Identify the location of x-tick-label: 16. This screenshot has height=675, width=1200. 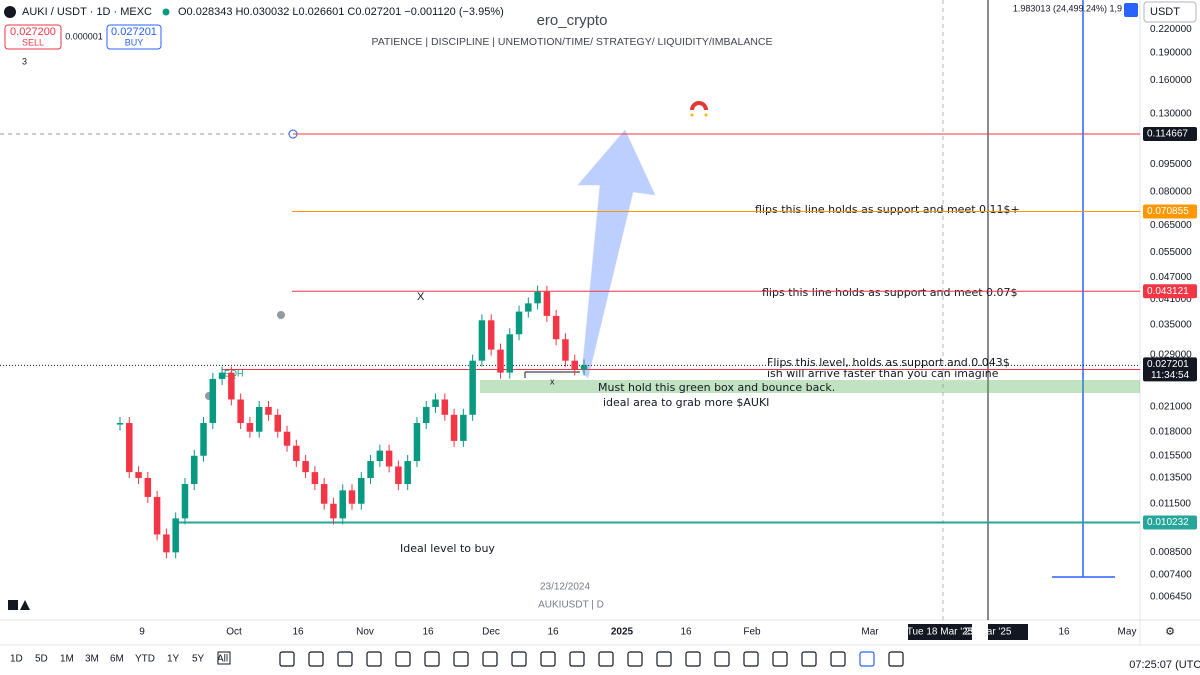
(428, 632).